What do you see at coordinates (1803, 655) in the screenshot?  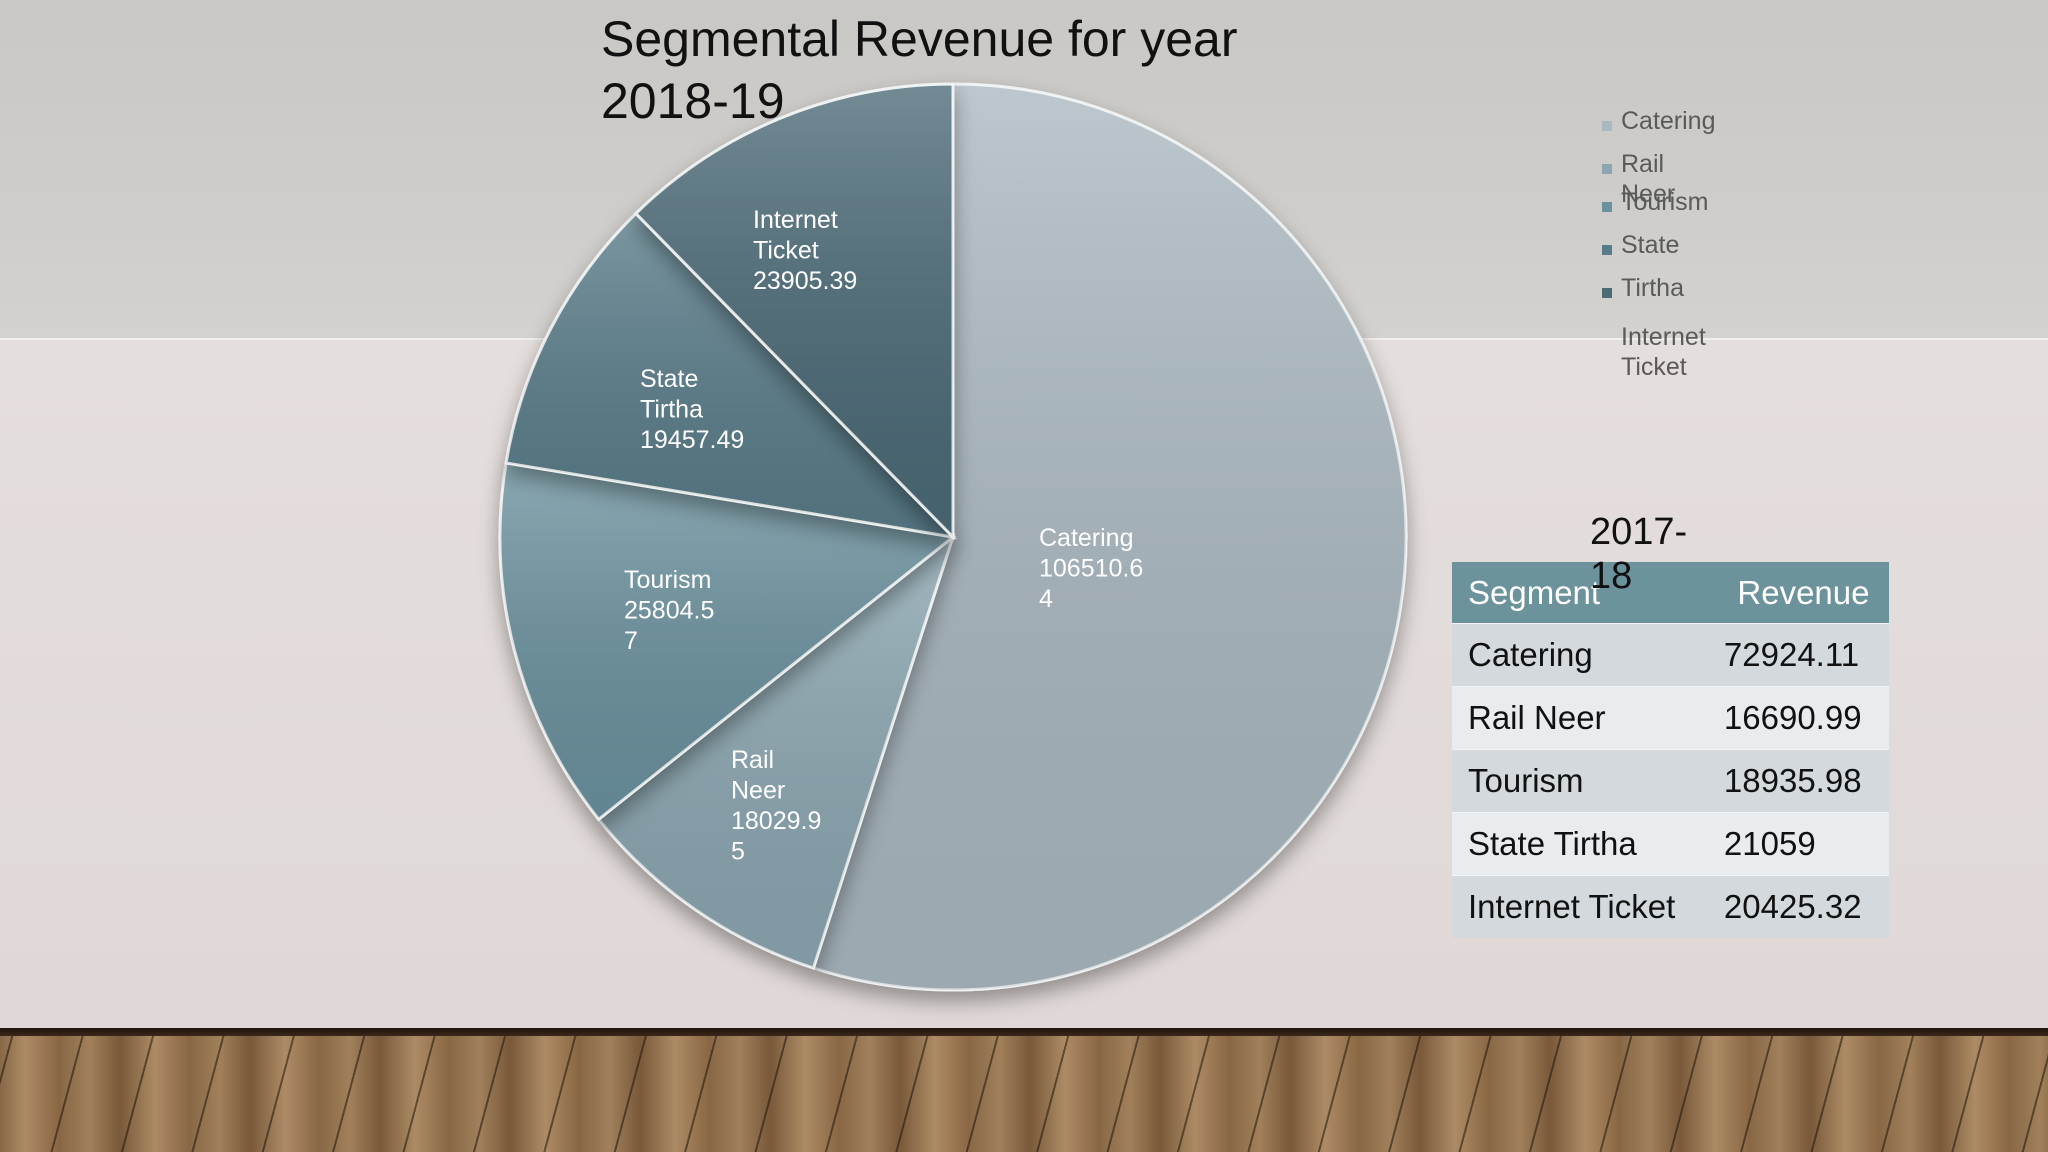 I see `table-cell-revenue: 72924.11` at bounding box center [1803, 655].